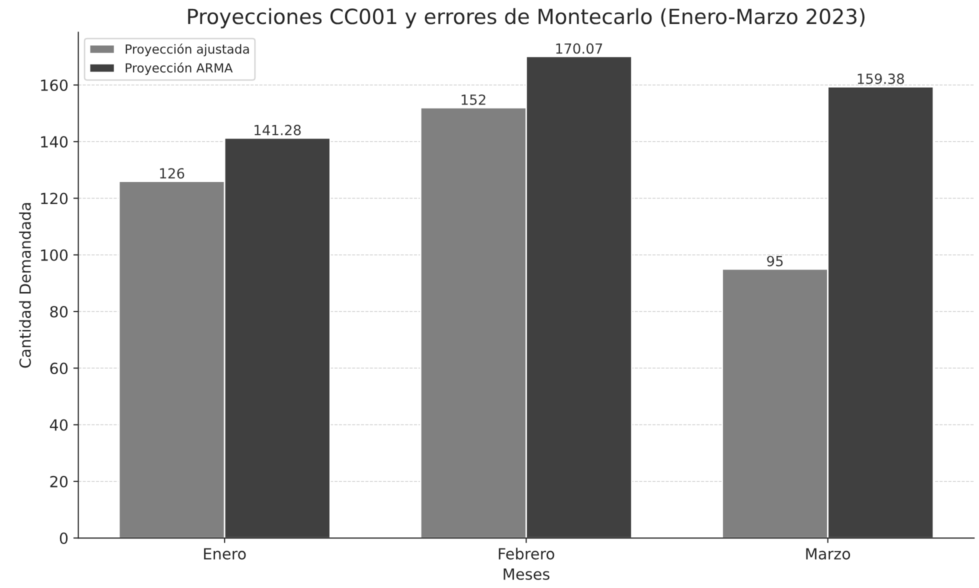 This screenshot has width=979, height=588. I want to click on data-label: 95, so click(775, 261).